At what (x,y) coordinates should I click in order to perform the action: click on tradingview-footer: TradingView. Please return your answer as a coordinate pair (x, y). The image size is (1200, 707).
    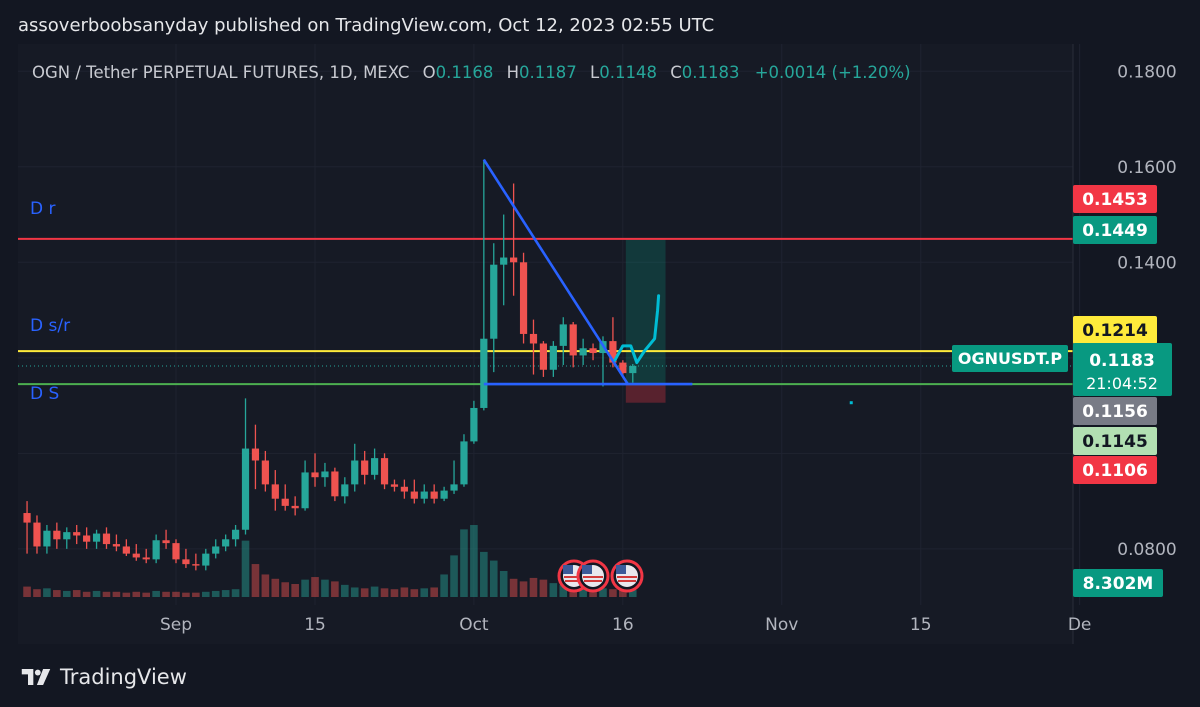
    Looking at the image, I should click on (103, 677).